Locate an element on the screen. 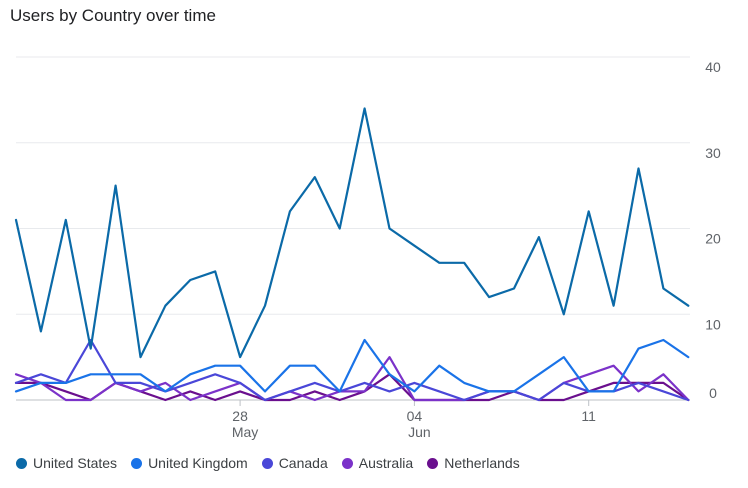 This screenshot has width=748, height=488. legend-item-netherlands: Netherlands is located at coordinates (473, 463).